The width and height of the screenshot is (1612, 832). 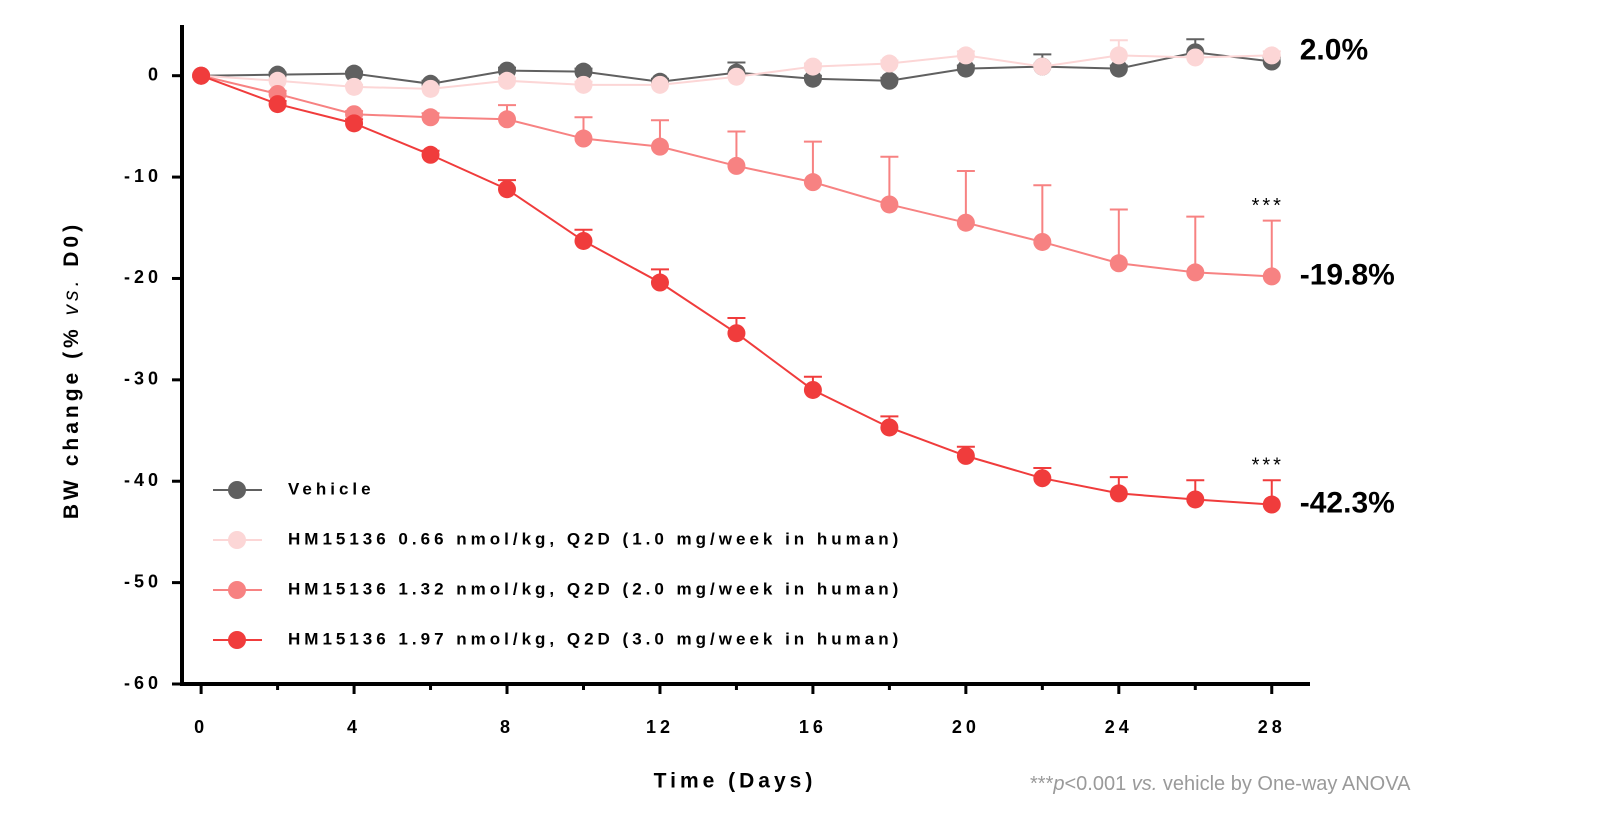 What do you see at coordinates (71, 417) in the screenshot?
I see `y-label-part: BW change (%` at bounding box center [71, 417].